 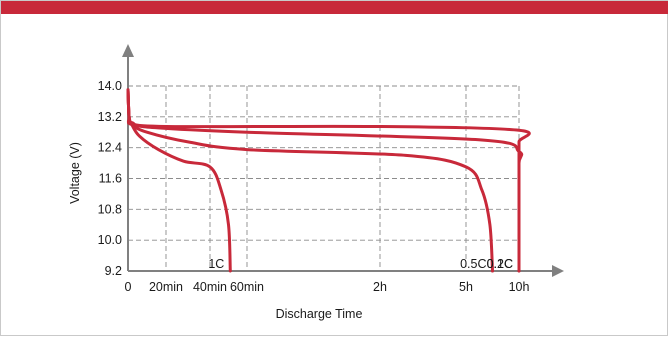 I want to click on y-tick-label: 10.8, so click(x=110, y=209).